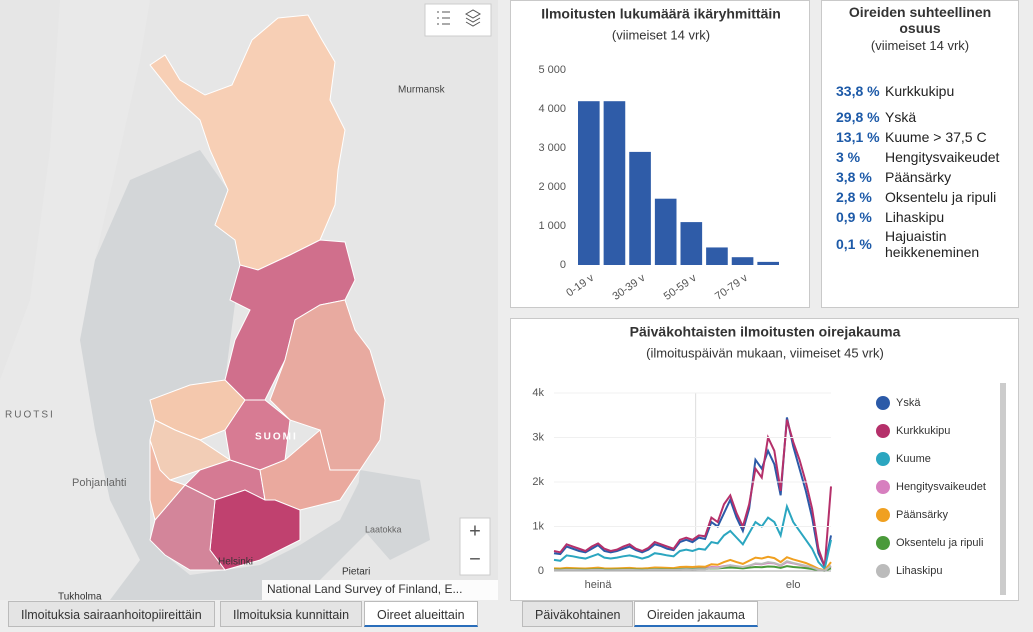 The image size is (1033, 632). What do you see at coordinates (854, 197) in the screenshot?
I see `symptom-share: 2,8 %` at bounding box center [854, 197].